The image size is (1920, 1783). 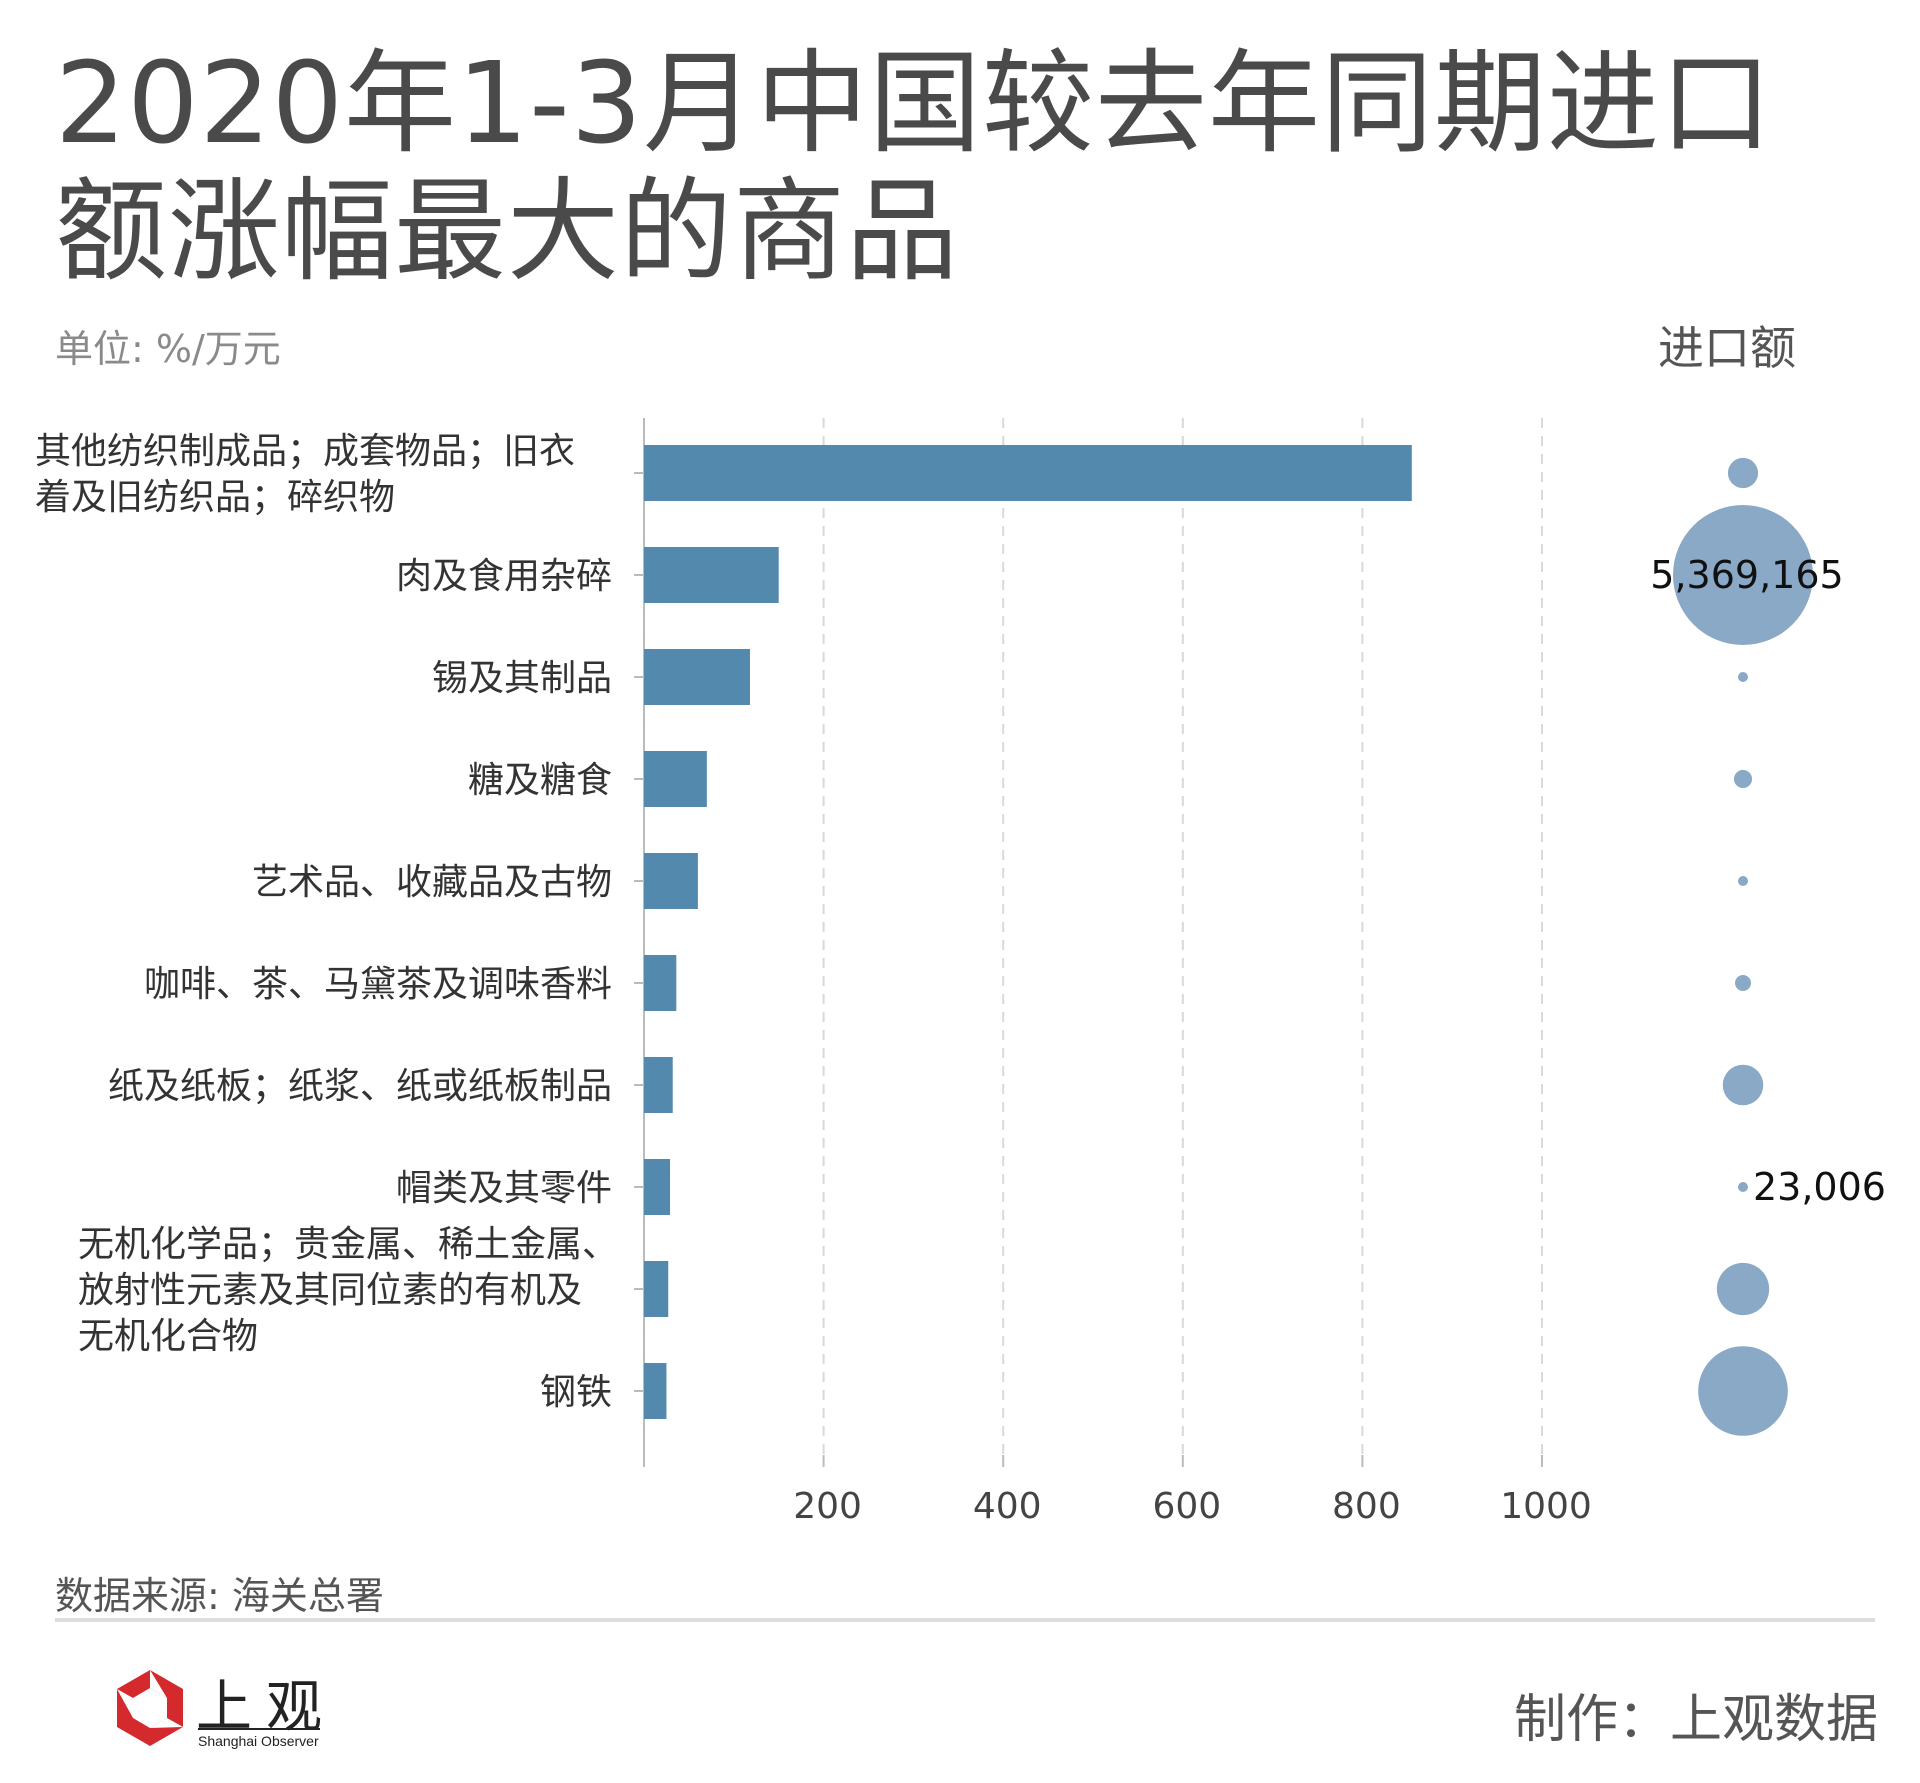 I want to click on category-label-line: 肉及食用杂碎, so click(x=504, y=576).